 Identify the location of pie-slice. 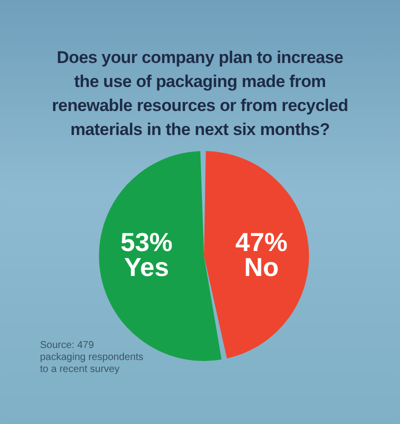
(256, 254).